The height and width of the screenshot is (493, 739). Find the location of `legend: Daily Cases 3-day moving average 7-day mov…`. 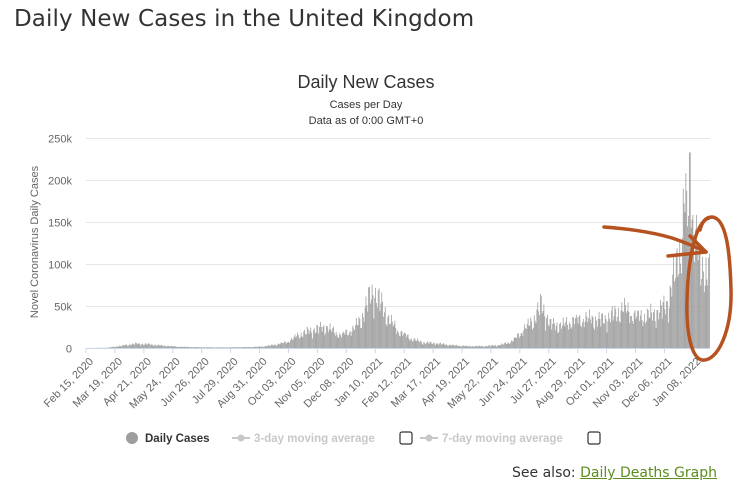

legend: Daily Cases 3-day moving average 7-day mov… is located at coordinates (363, 438).